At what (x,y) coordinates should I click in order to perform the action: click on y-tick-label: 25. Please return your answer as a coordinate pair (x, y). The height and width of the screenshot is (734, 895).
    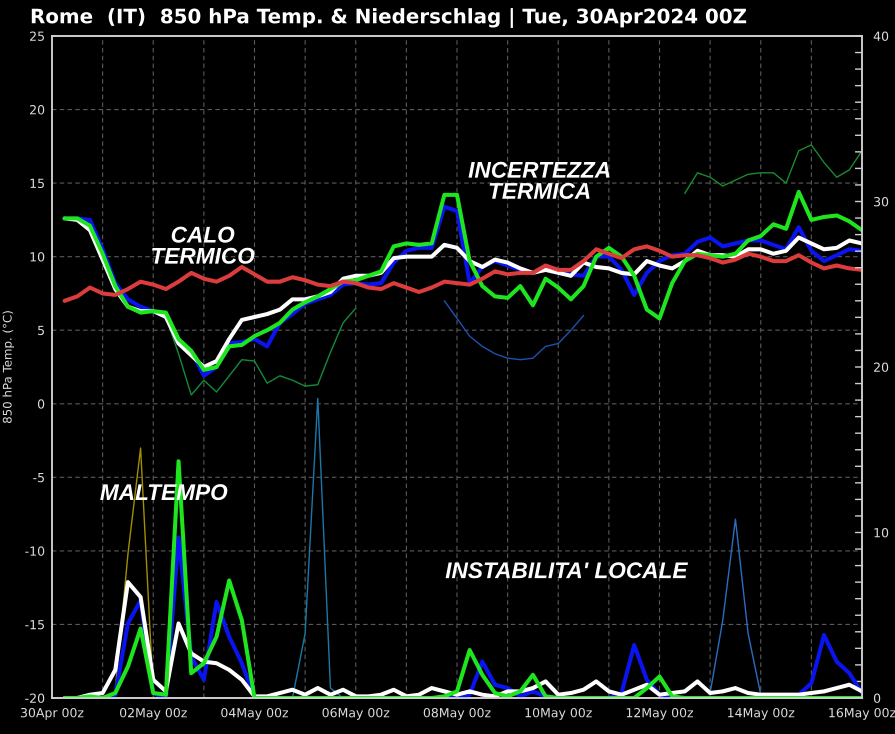
    Looking at the image, I should click on (37, 36).